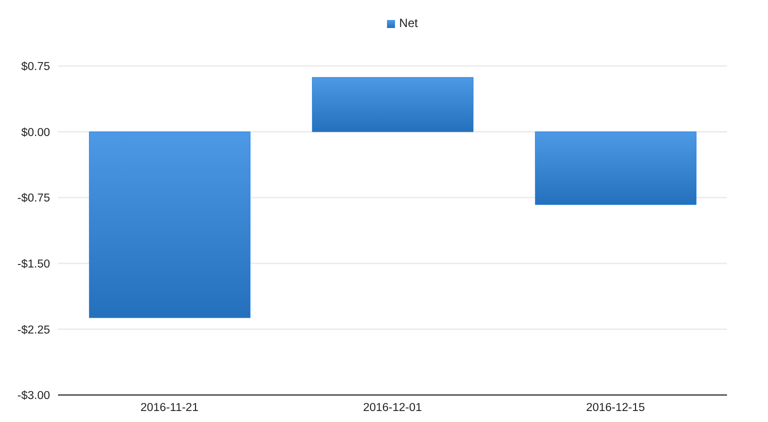  I want to click on y-tick-label: $0.00, so click(35, 132).